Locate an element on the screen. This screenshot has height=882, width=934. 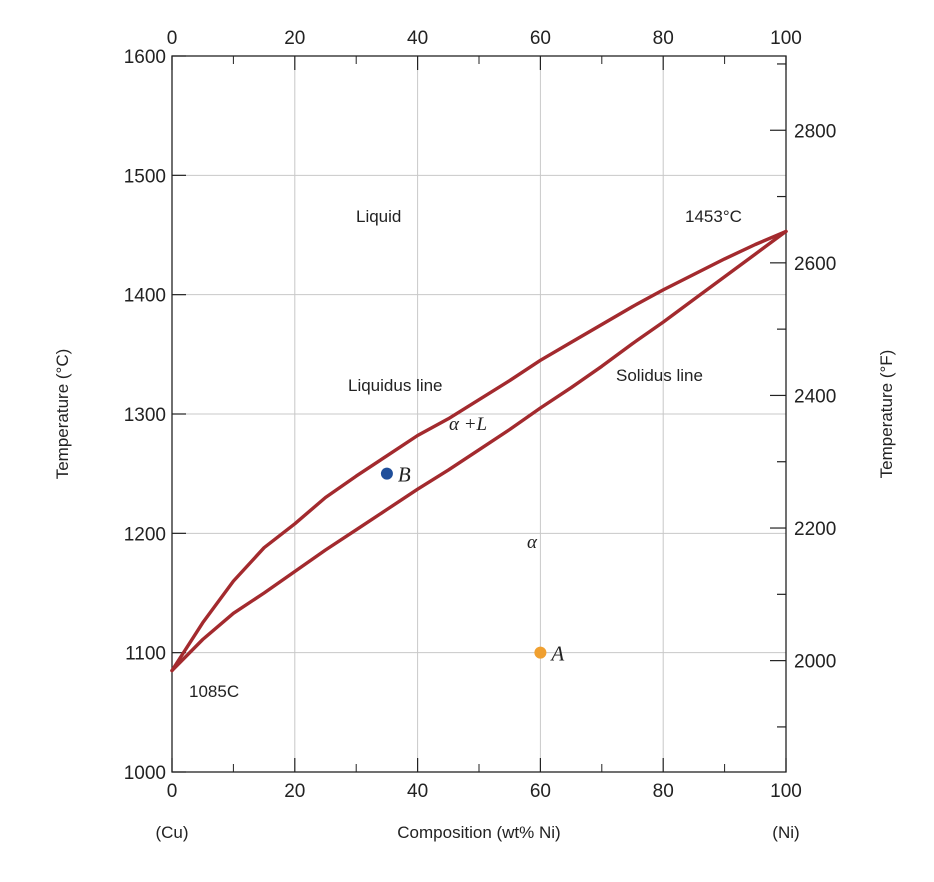
x-tick-label-bottom-0: 0 is located at coordinates (172, 791).